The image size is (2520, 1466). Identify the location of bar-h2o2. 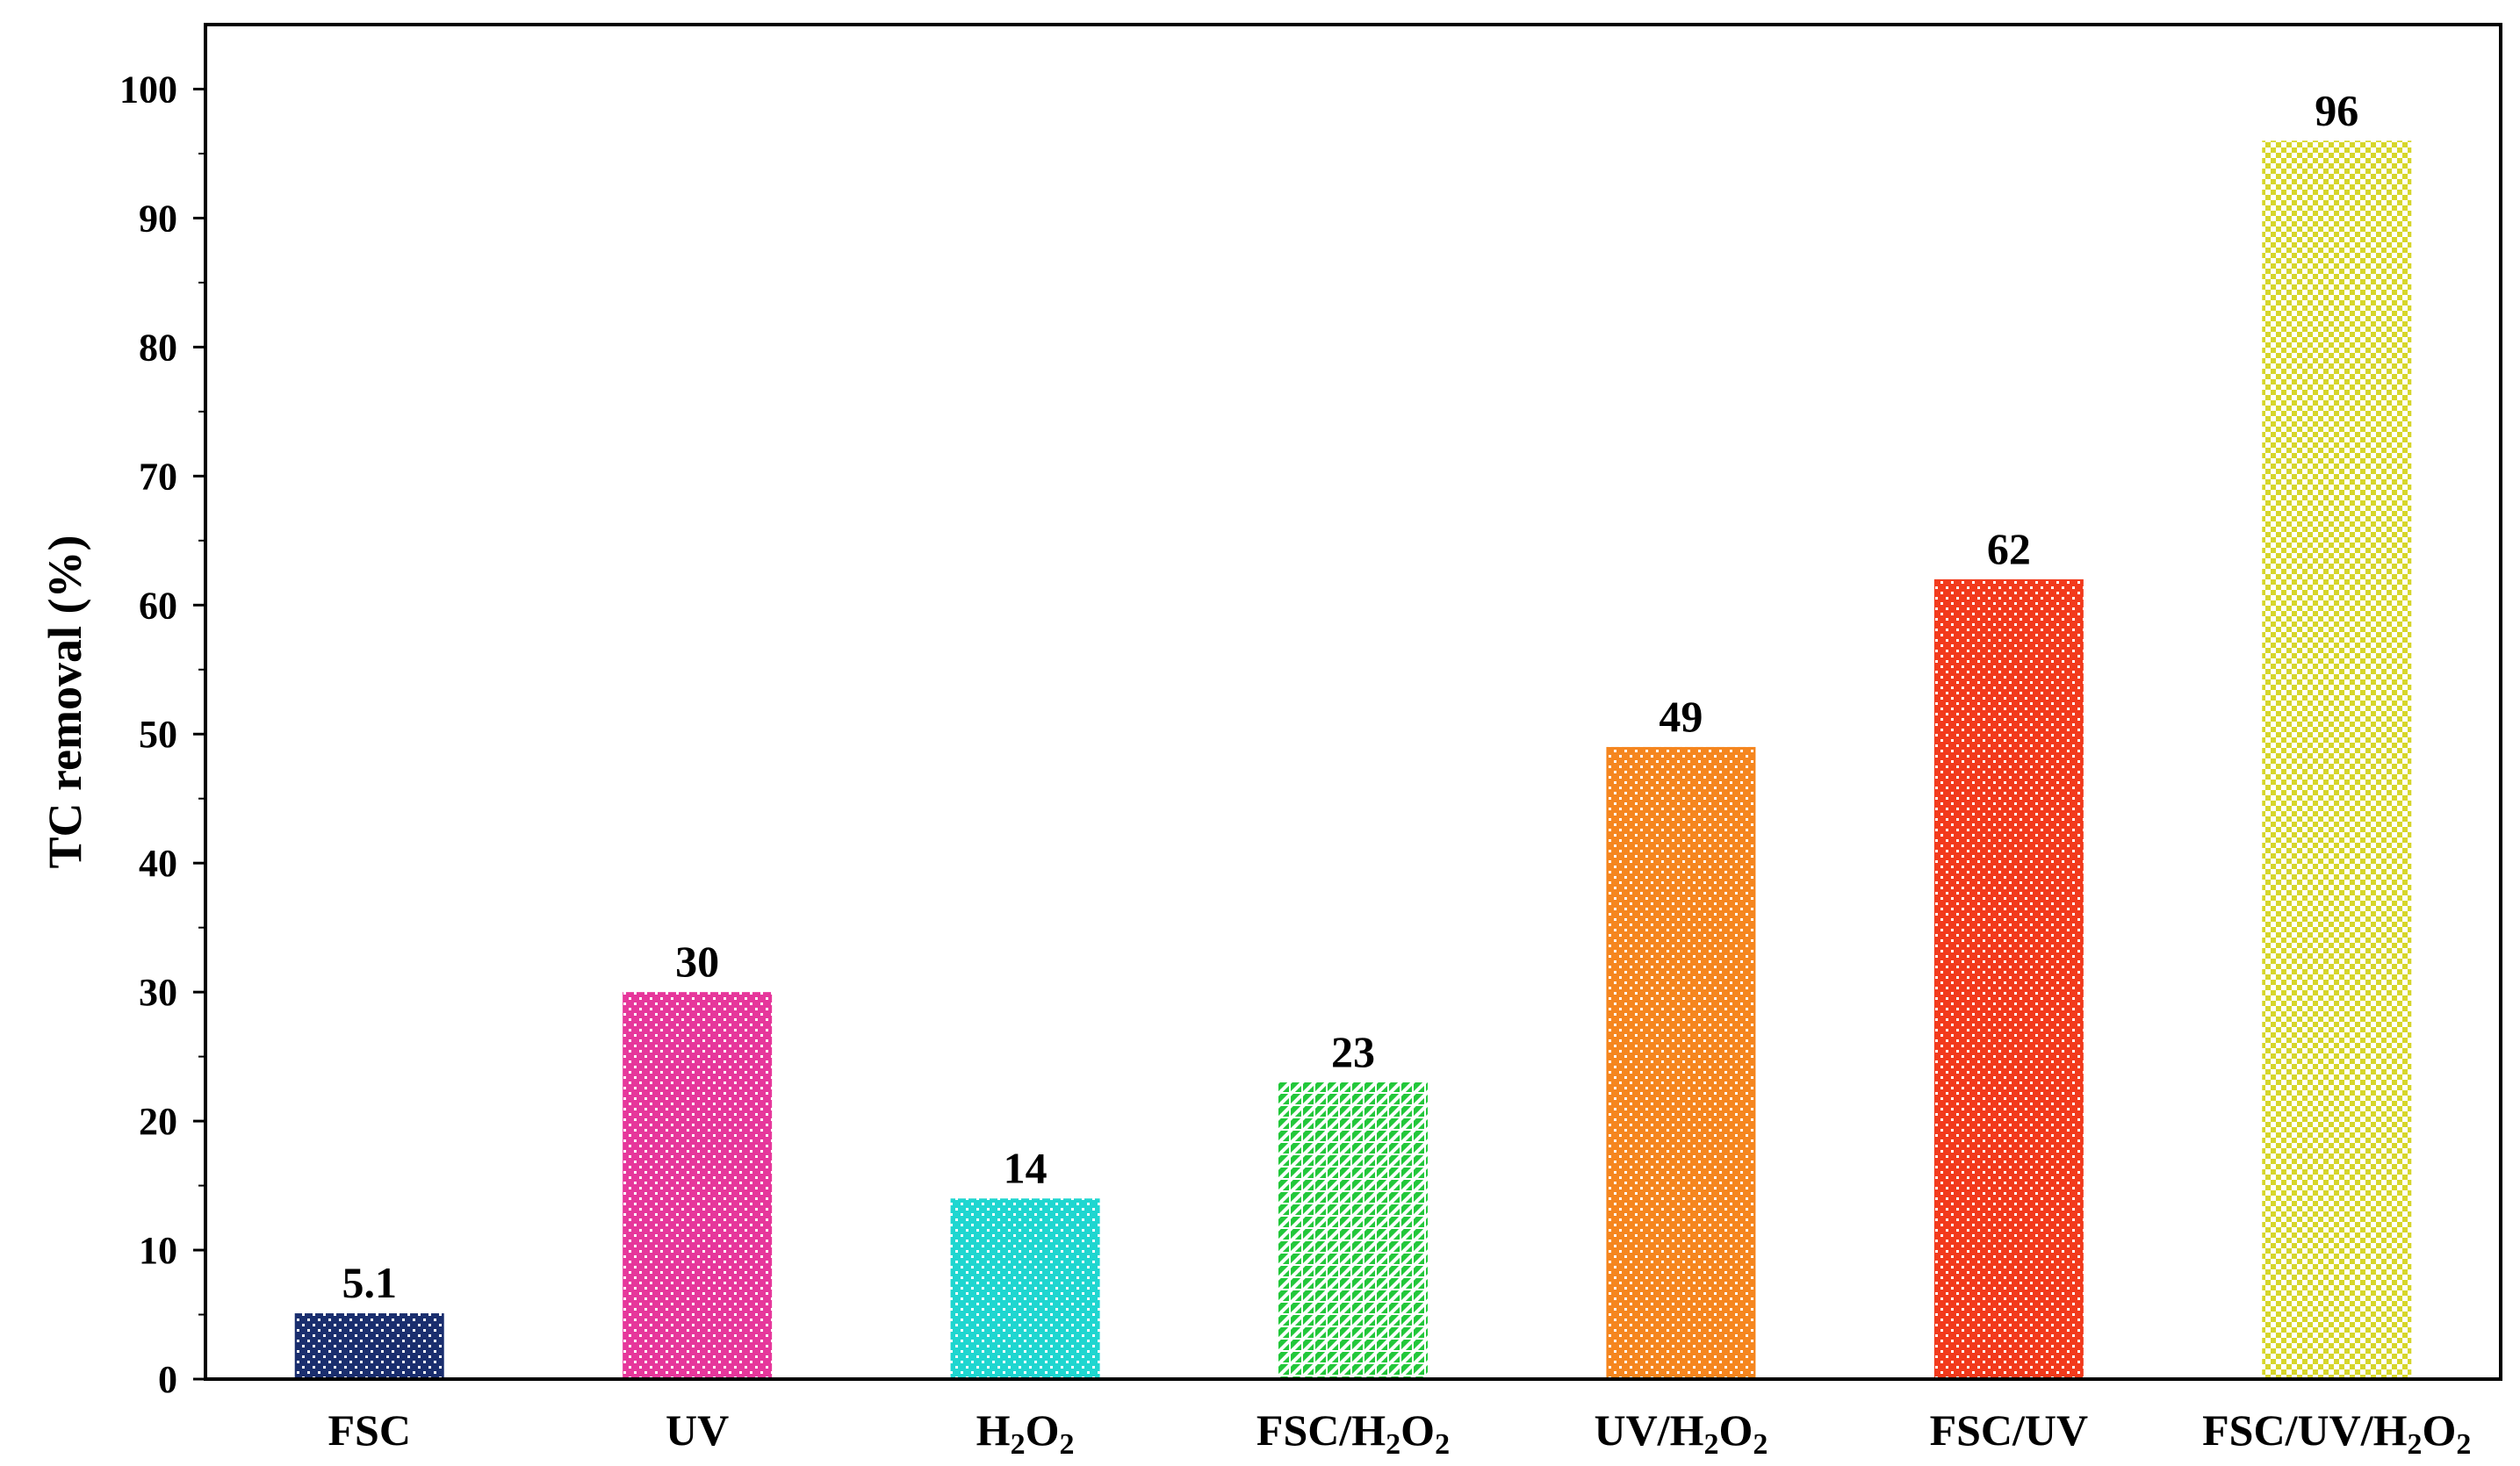
(1025, 1288).